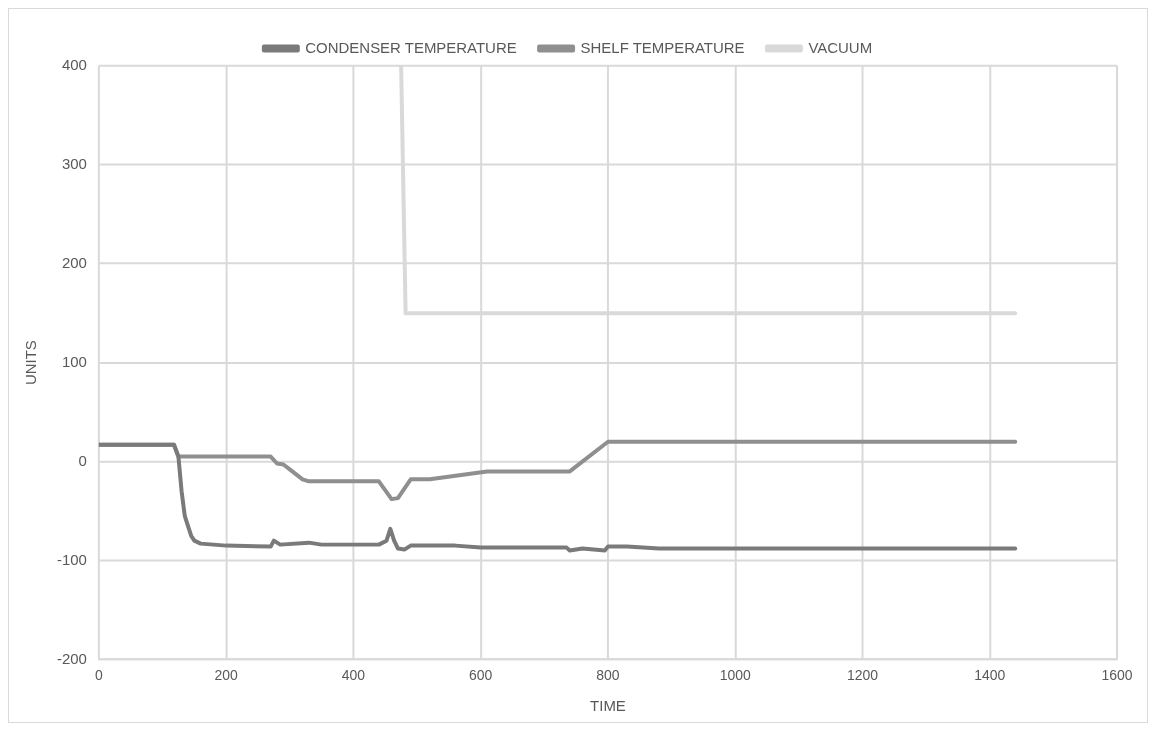 This screenshot has height=735, width=1164. I want to click on y-tick-label: 300, so click(74, 163).